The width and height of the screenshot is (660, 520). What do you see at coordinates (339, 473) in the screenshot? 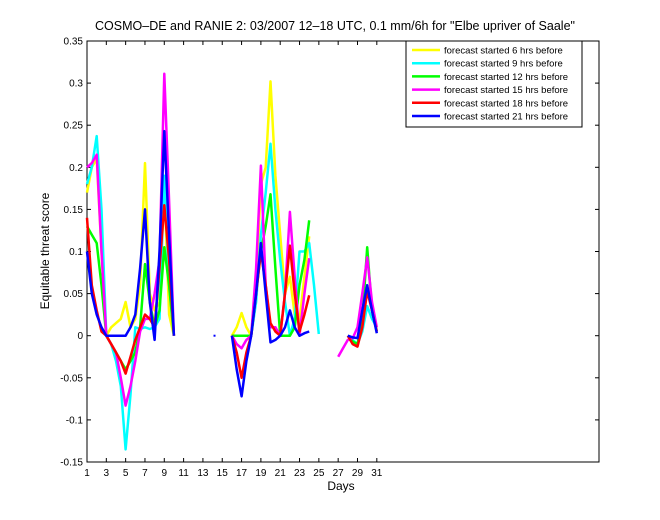
I see `x-tick-label: 27` at bounding box center [339, 473].